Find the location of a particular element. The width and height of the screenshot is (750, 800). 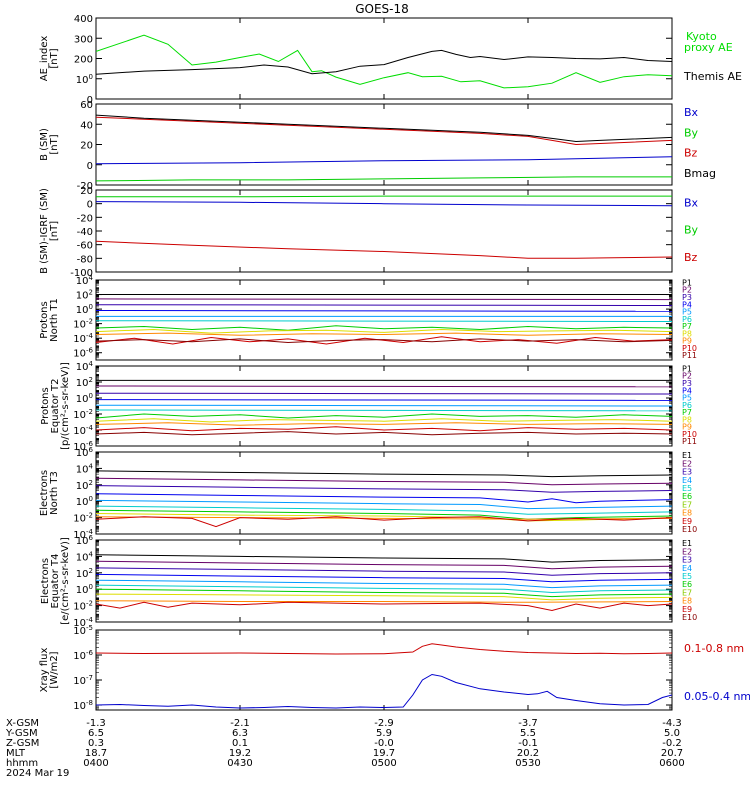

series-bz is located at coordinates (384, 131).